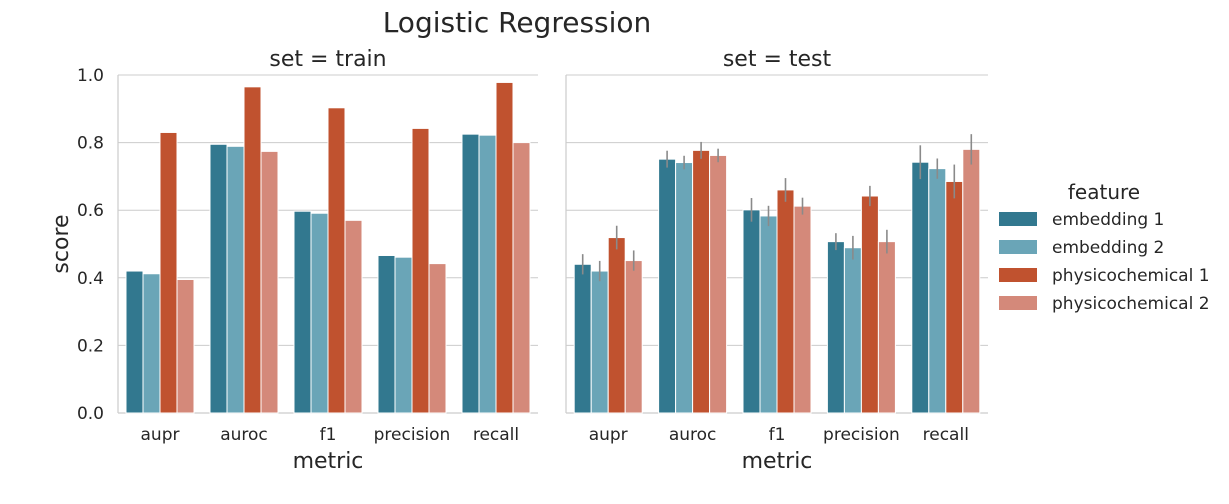  I want to click on y-tick-label: 0.2, so click(90, 346).